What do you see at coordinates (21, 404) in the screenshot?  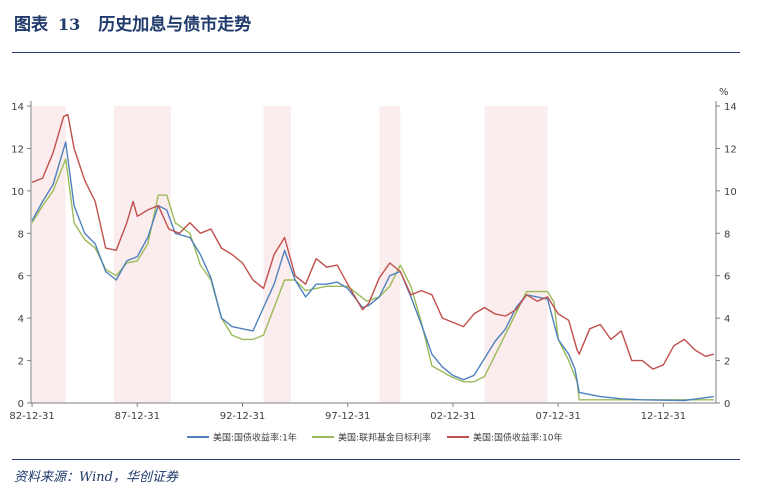 I see `y-tick-label-left-0: 0` at bounding box center [21, 404].